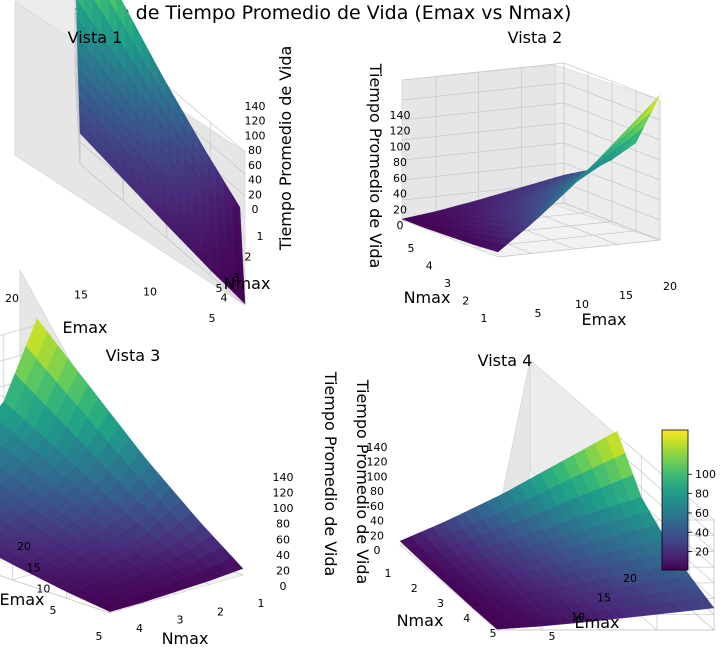  What do you see at coordinates (133, 355) in the screenshot?
I see `subplot-title: Vista 3` at bounding box center [133, 355].